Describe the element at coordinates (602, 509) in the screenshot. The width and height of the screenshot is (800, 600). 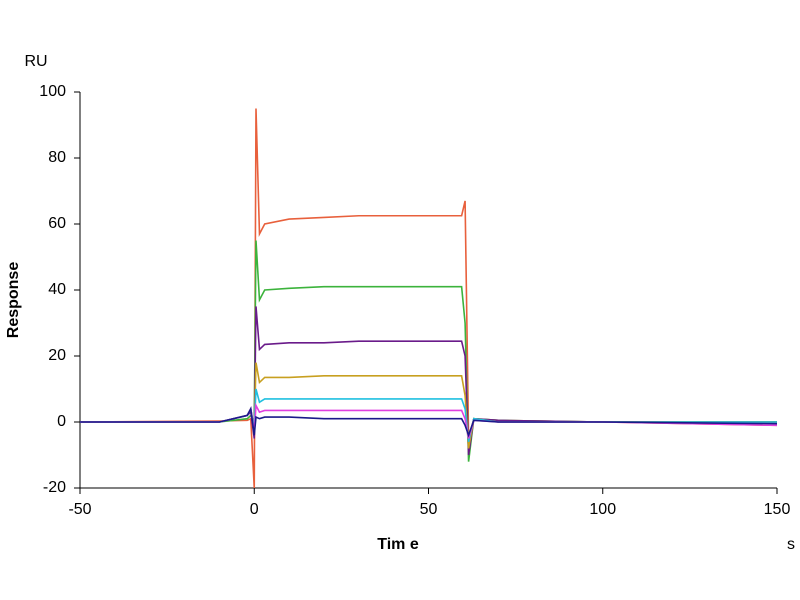
I see `x-tick-label: 100` at that location.